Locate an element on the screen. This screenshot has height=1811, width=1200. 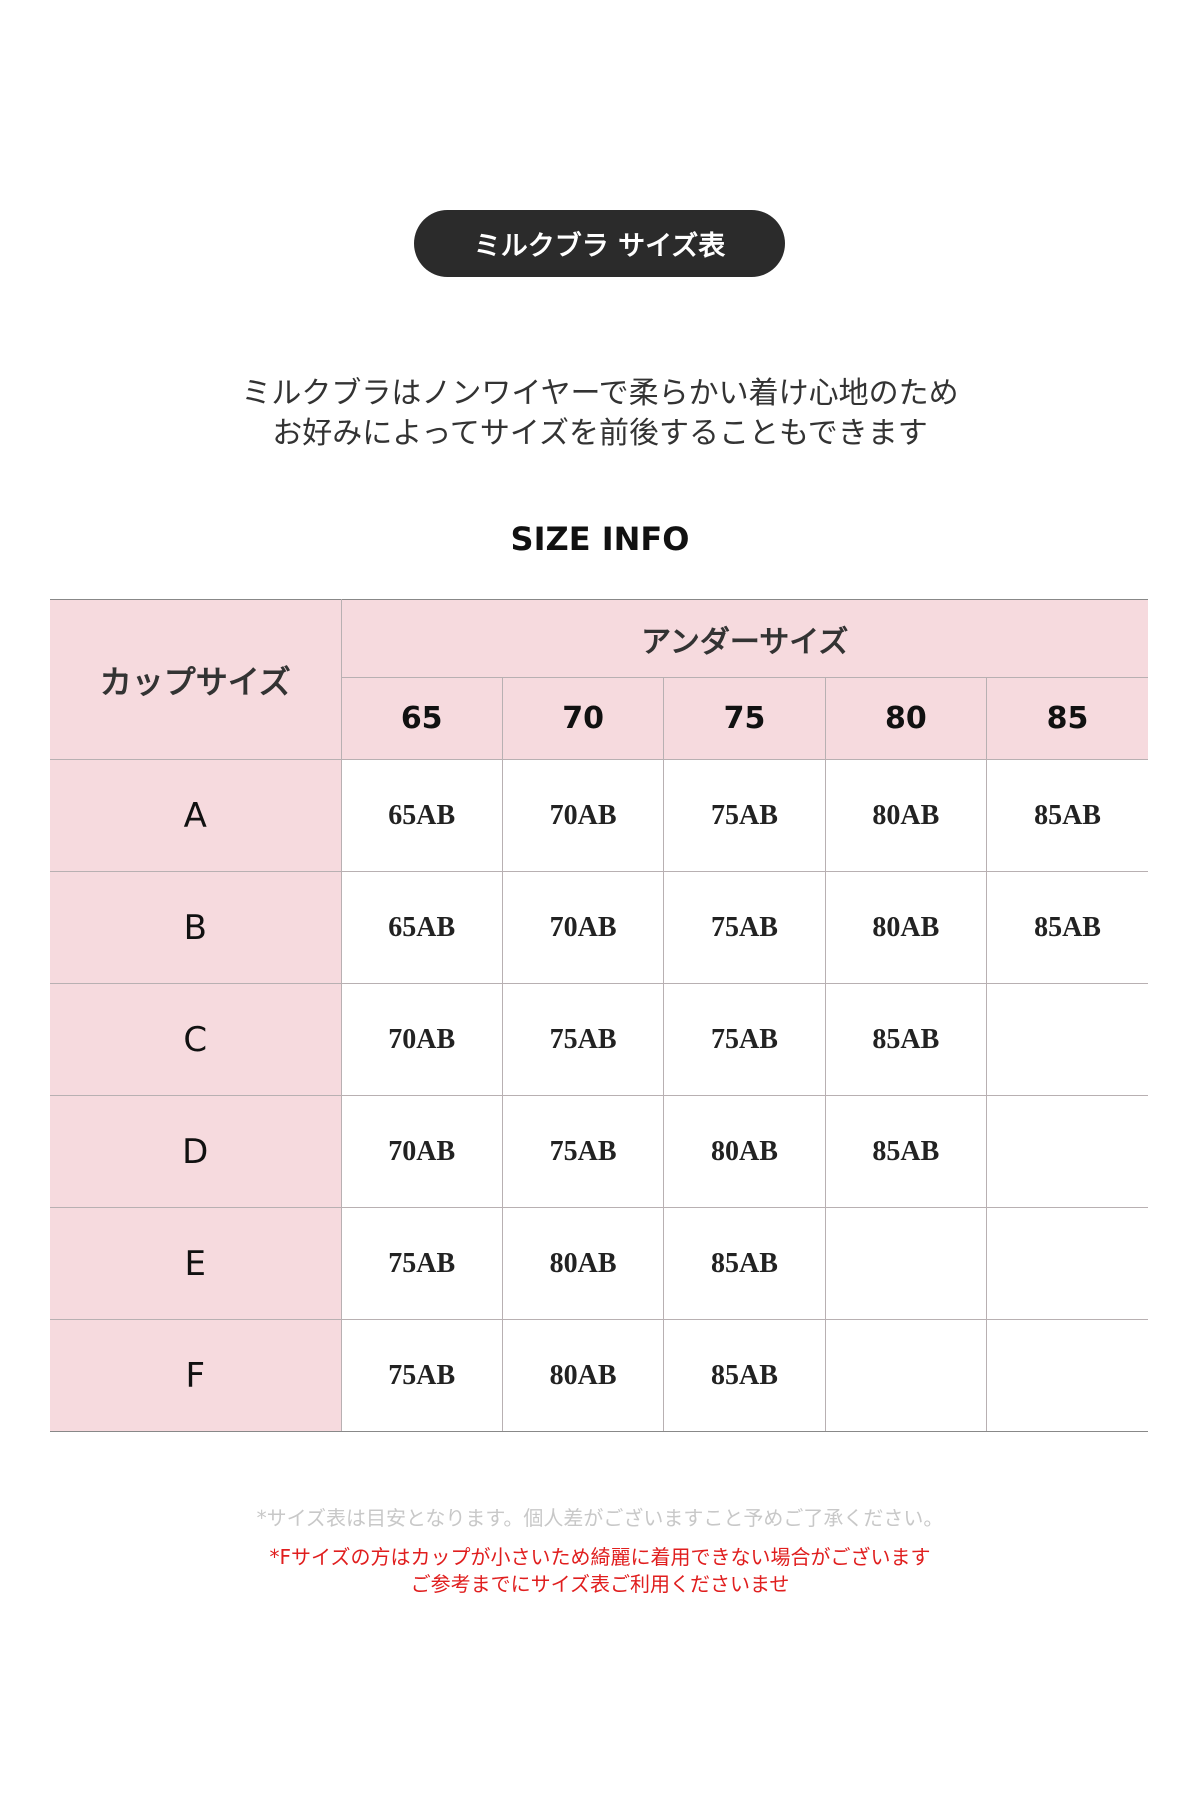
table-row: E 75AB 80AB 85AB is located at coordinates (599, 1263).